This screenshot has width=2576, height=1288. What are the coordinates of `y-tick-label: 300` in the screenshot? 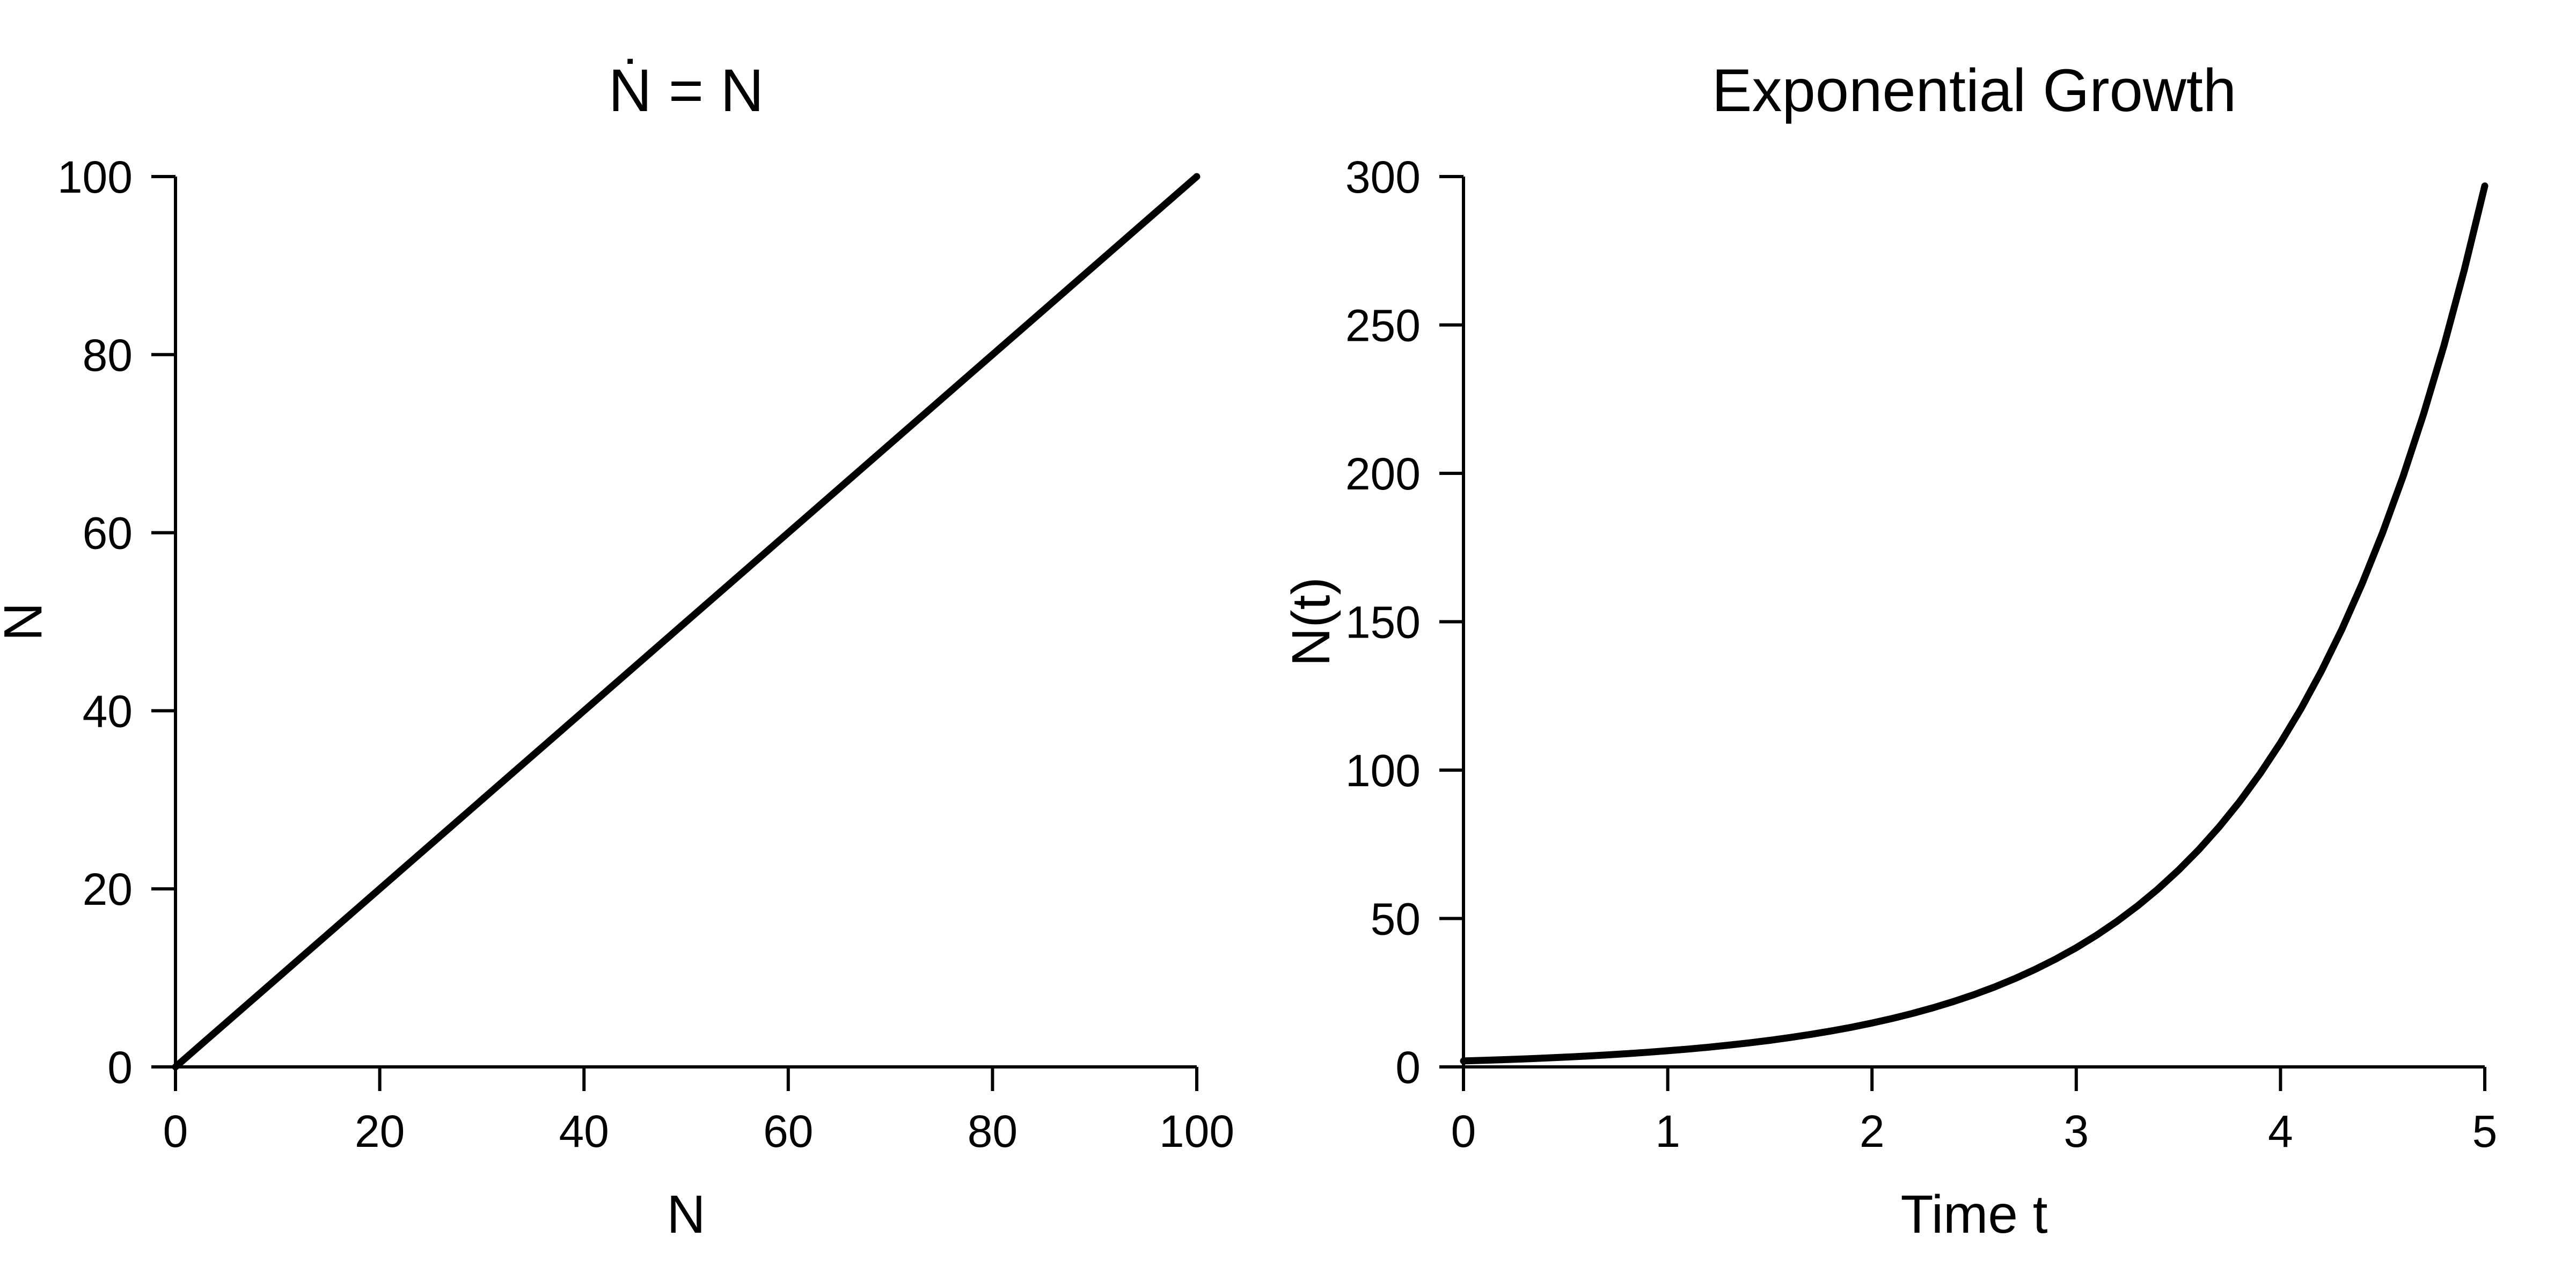 It's located at (1383, 177).